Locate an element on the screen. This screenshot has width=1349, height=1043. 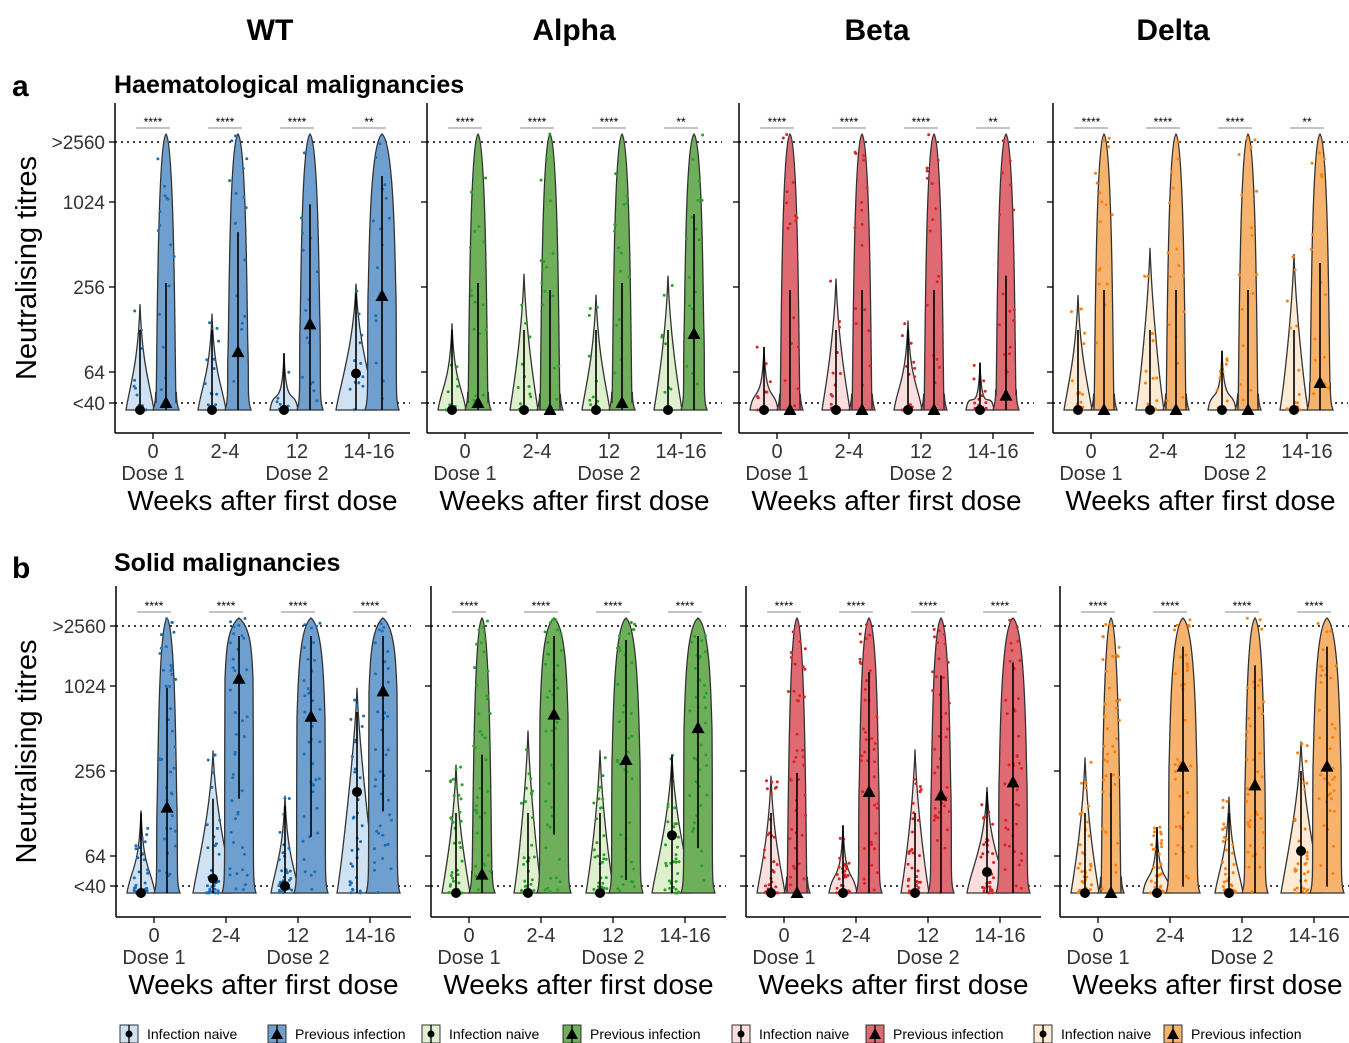
significance-label: **** is located at coordinates (1163, 122).